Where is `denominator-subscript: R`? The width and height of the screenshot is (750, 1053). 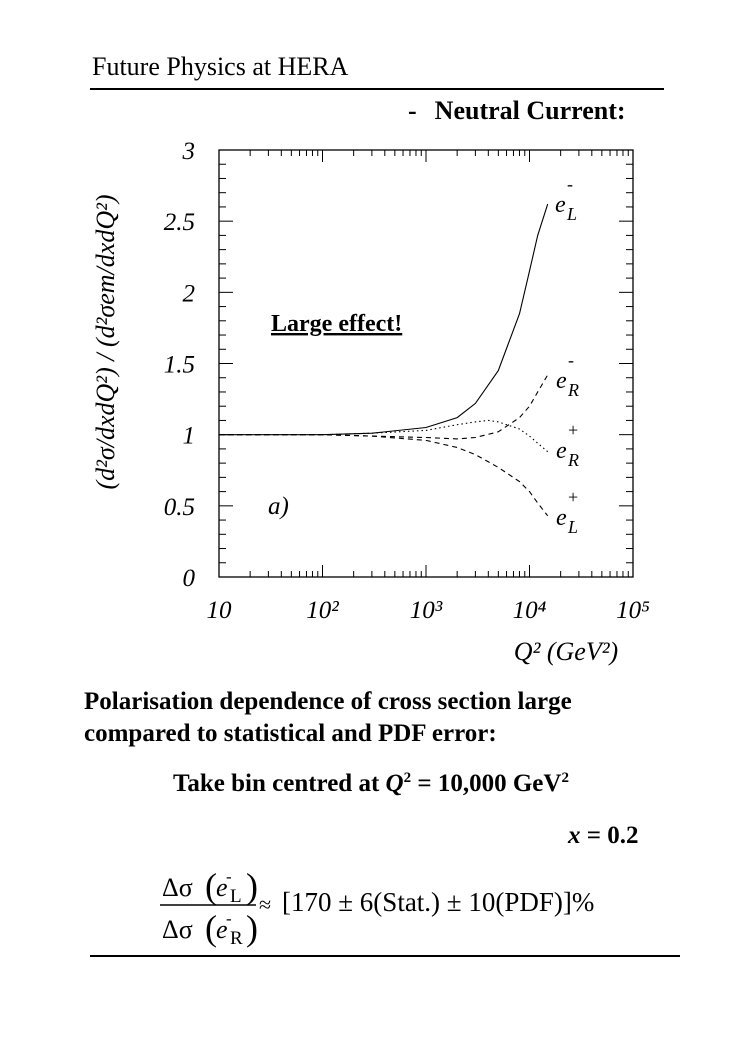 denominator-subscript: R is located at coordinates (236, 938).